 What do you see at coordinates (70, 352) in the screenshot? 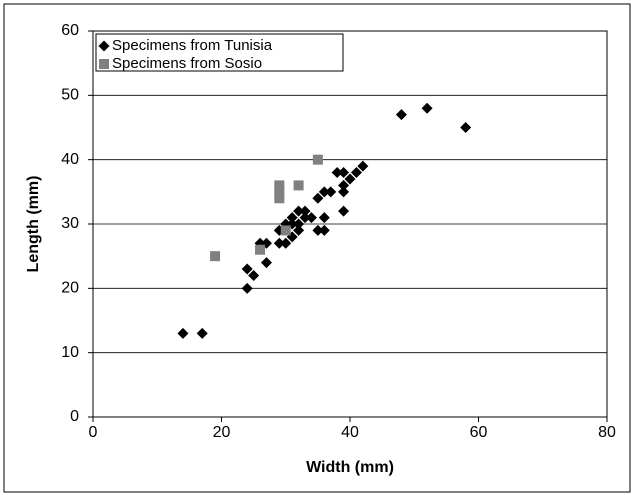
I see `y-tick-label: 10` at bounding box center [70, 352].